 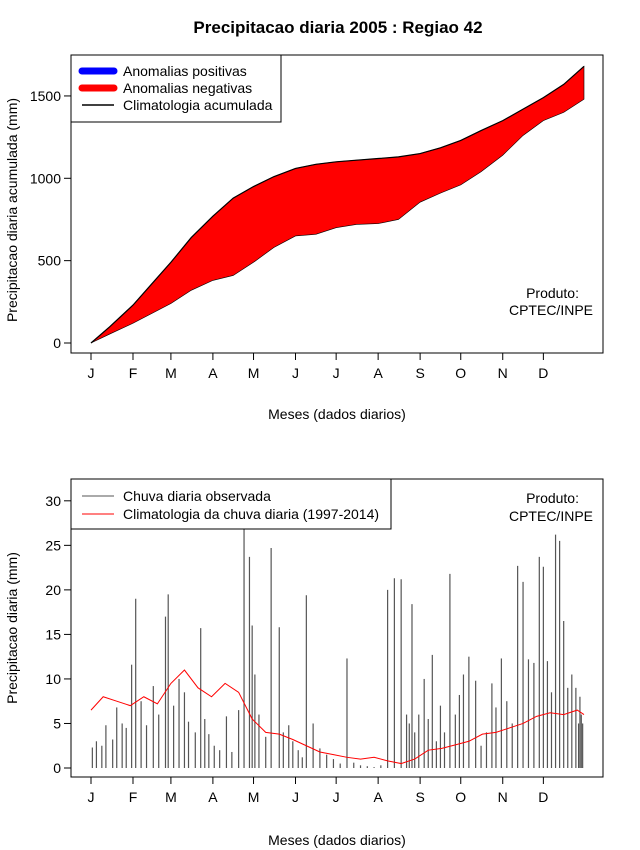 I want to click on bottom-y-tick-label: 5, so click(x=57, y=723).